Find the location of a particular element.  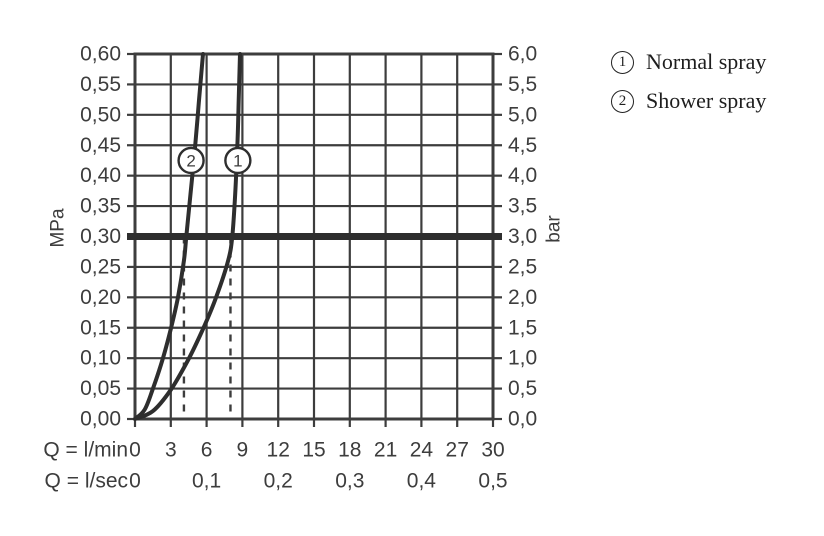

x-axis-tick-label: 6 is located at coordinates (207, 450).